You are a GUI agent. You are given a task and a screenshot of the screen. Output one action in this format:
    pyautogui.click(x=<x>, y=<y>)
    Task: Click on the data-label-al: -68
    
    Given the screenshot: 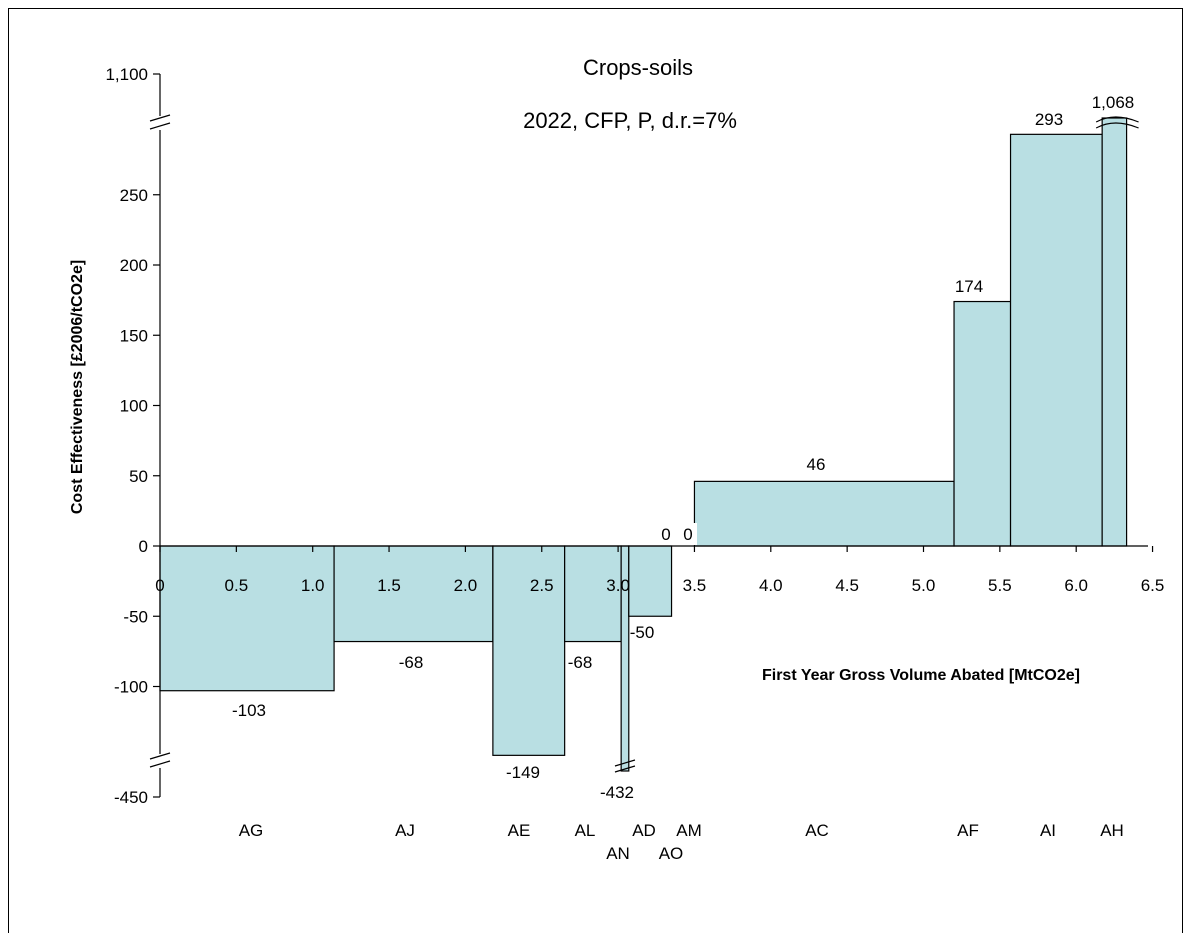 What is the action you would take?
    pyautogui.click(x=580, y=662)
    